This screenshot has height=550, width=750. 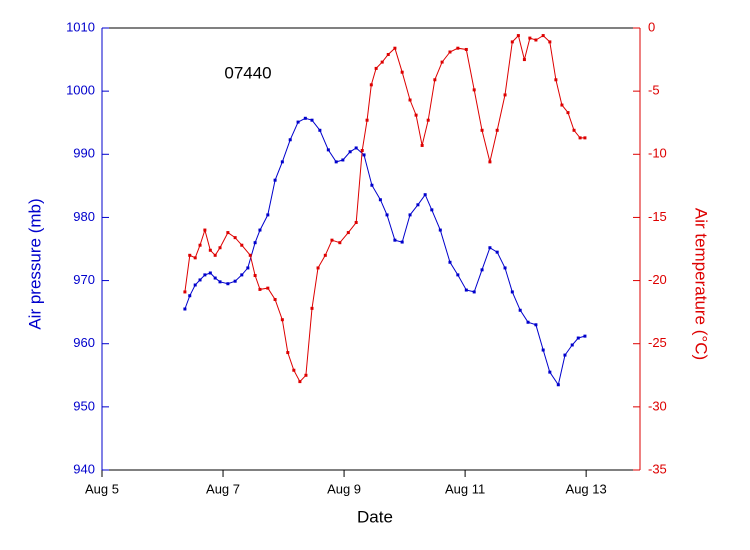 What do you see at coordinates (465, 488) in the screenshot?
I see `x-tick-label: Aug 11` at bounding box center [465, 488].